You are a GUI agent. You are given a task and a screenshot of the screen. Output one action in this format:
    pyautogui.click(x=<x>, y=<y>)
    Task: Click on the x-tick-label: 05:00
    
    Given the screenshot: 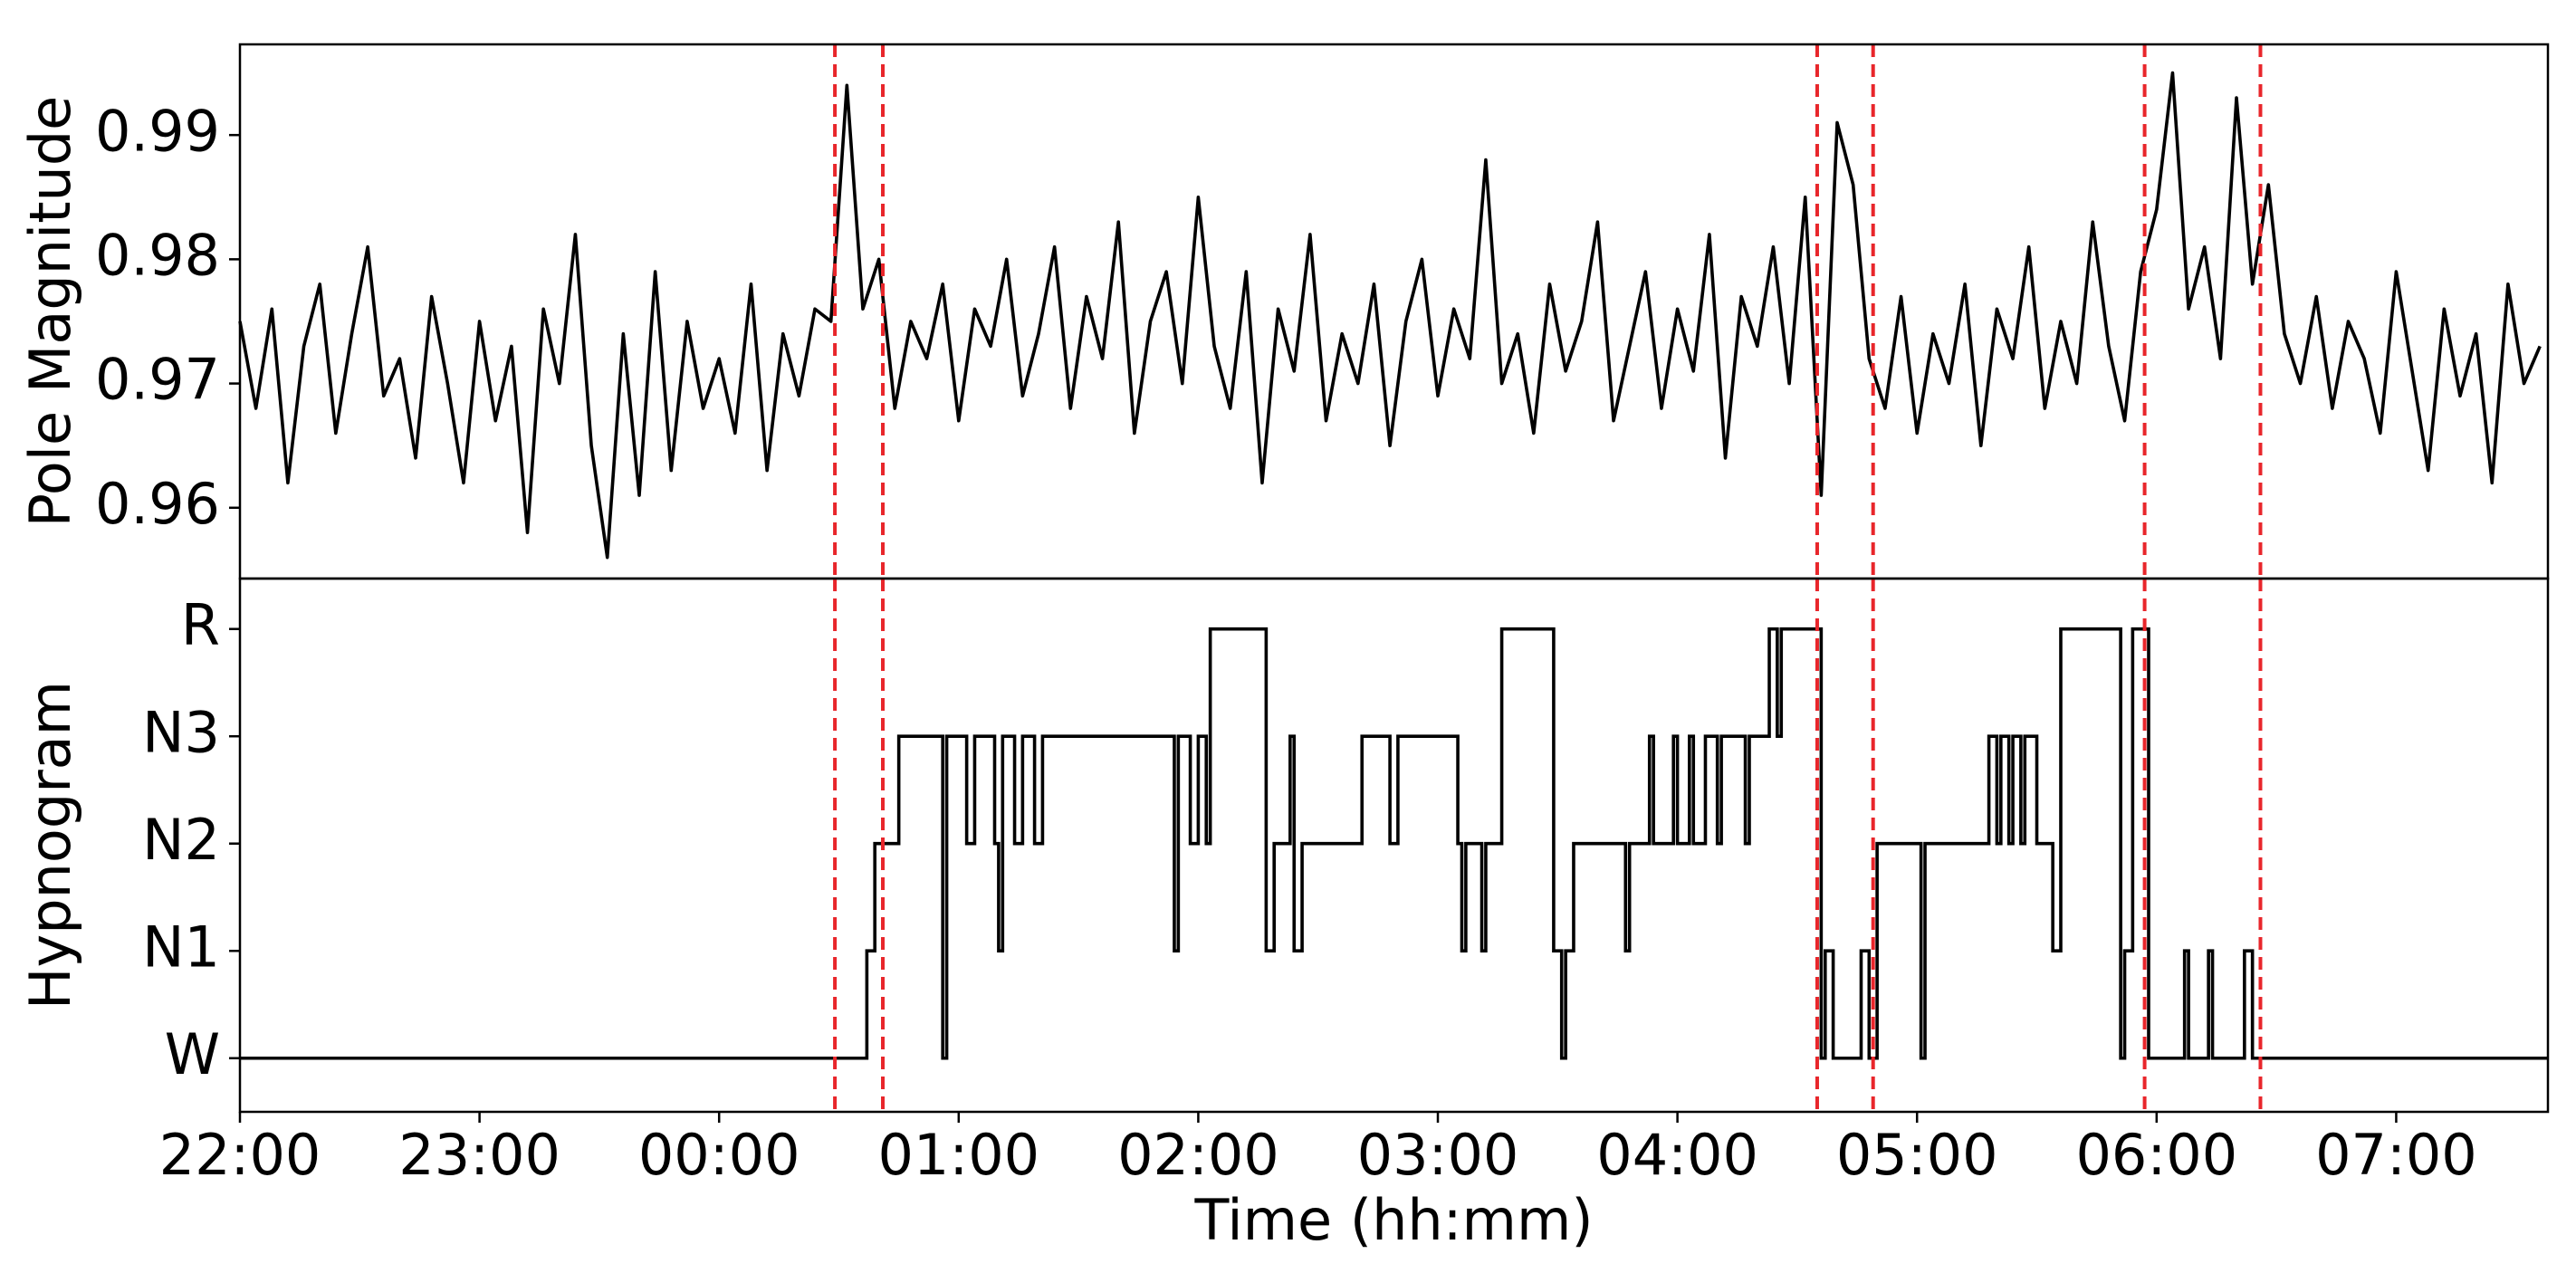 What is the action you would take?
    pyautogui.click(x=1917, y=1155)
    